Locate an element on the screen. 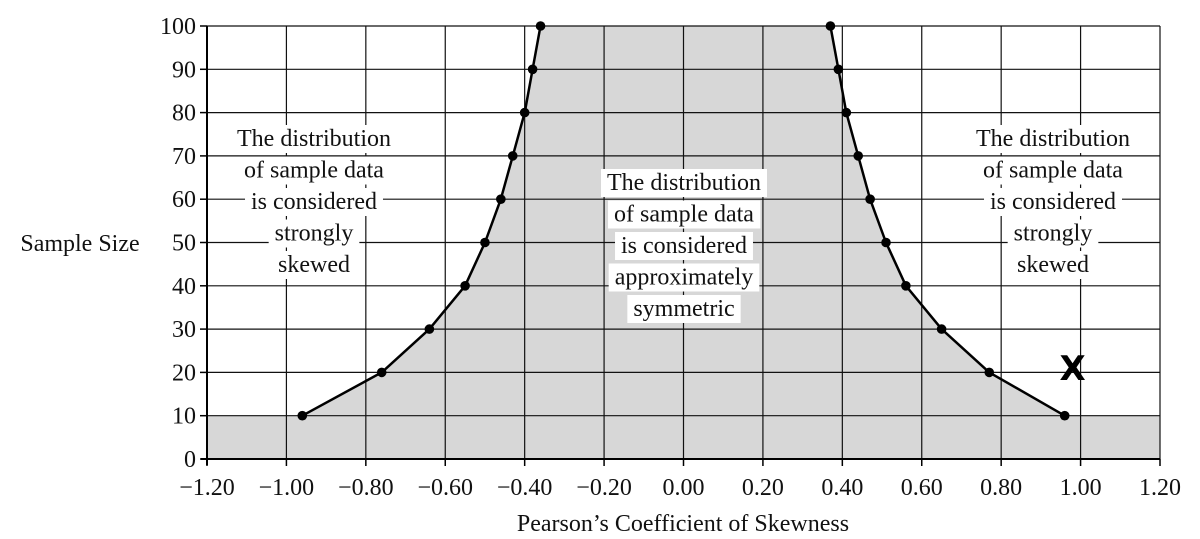 The width and height of the screenshot is (1200, 539). x-tick-label: 1.20 is located at coordinates (1160, 488).